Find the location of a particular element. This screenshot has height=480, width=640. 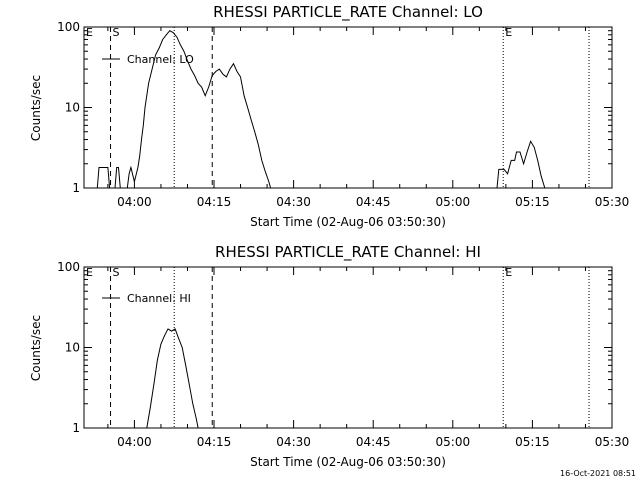

footer-timestamp: 16-Oct-2021 08:51 is located at coordinates (598, 473).